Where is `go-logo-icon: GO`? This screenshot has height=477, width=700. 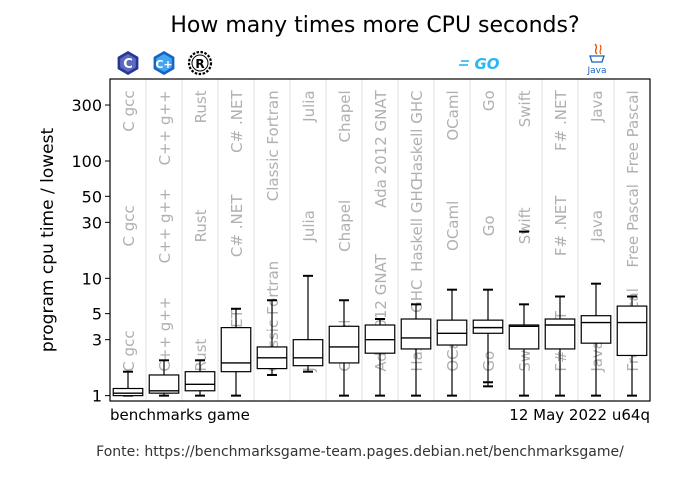
go-logo-icon: GO is located at coordinates (479, 64).